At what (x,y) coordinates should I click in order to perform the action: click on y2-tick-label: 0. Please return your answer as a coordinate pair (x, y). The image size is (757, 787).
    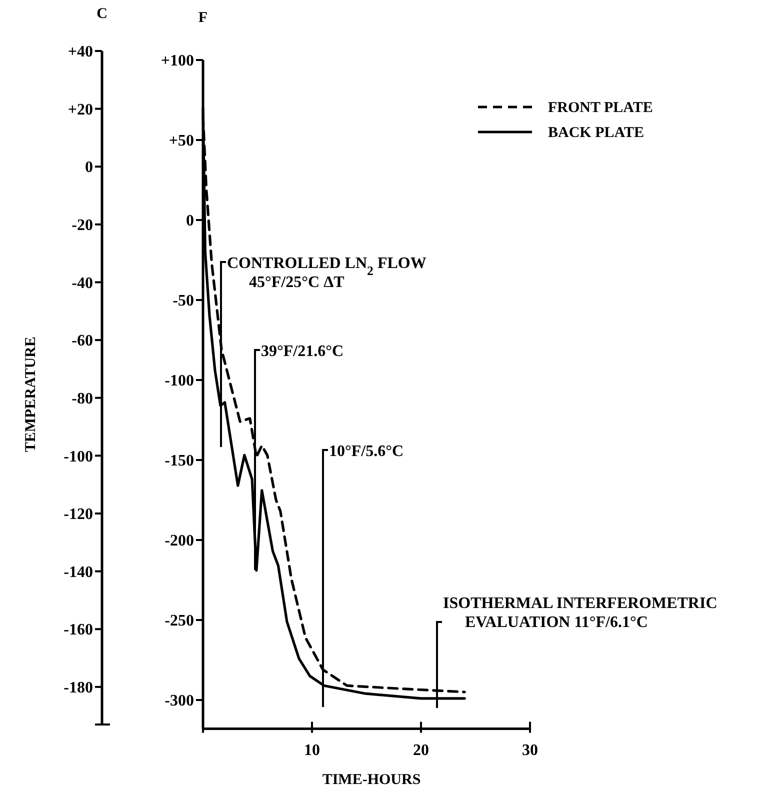
    Looking at the image, I should click on (89, 167).